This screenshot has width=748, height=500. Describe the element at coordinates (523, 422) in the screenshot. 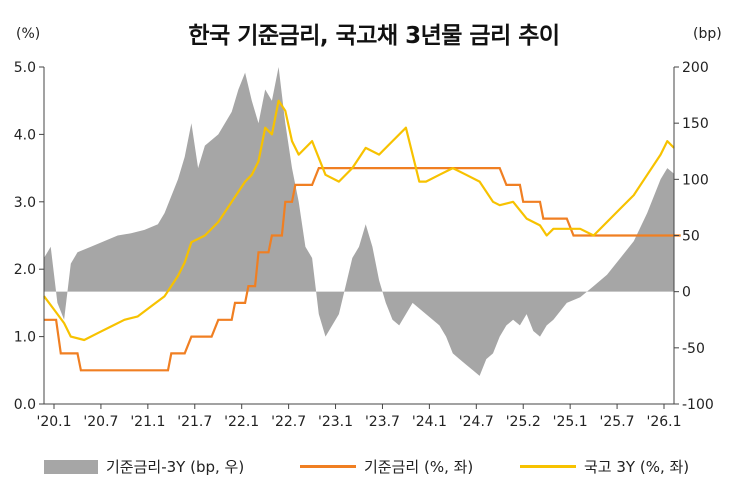

I see `x-tick-label: '25.2` at that location.